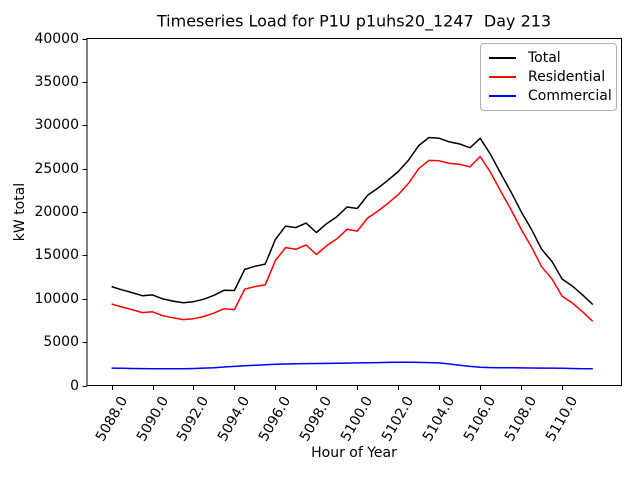 Image resolution: width=640 pixels, height=480 pixels. Describe the element at coordinates (56, 168) in the screenshot. I see `y-tick-label: 25000` at that location.